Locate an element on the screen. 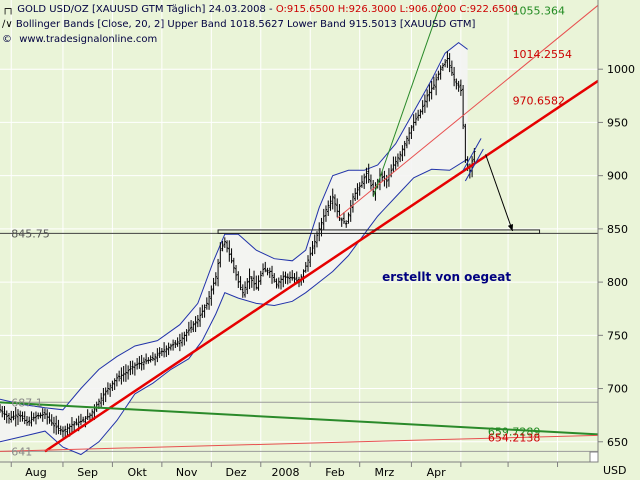 The height and width of the screenshot is (484, 640). x-tick-label: Dez is located at coordinates (236, 472).